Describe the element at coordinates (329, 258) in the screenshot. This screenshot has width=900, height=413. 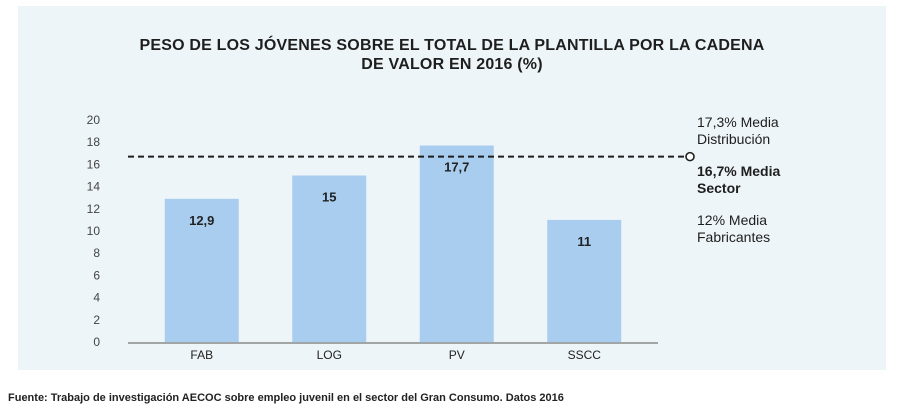
I see `bar-log` at that location.